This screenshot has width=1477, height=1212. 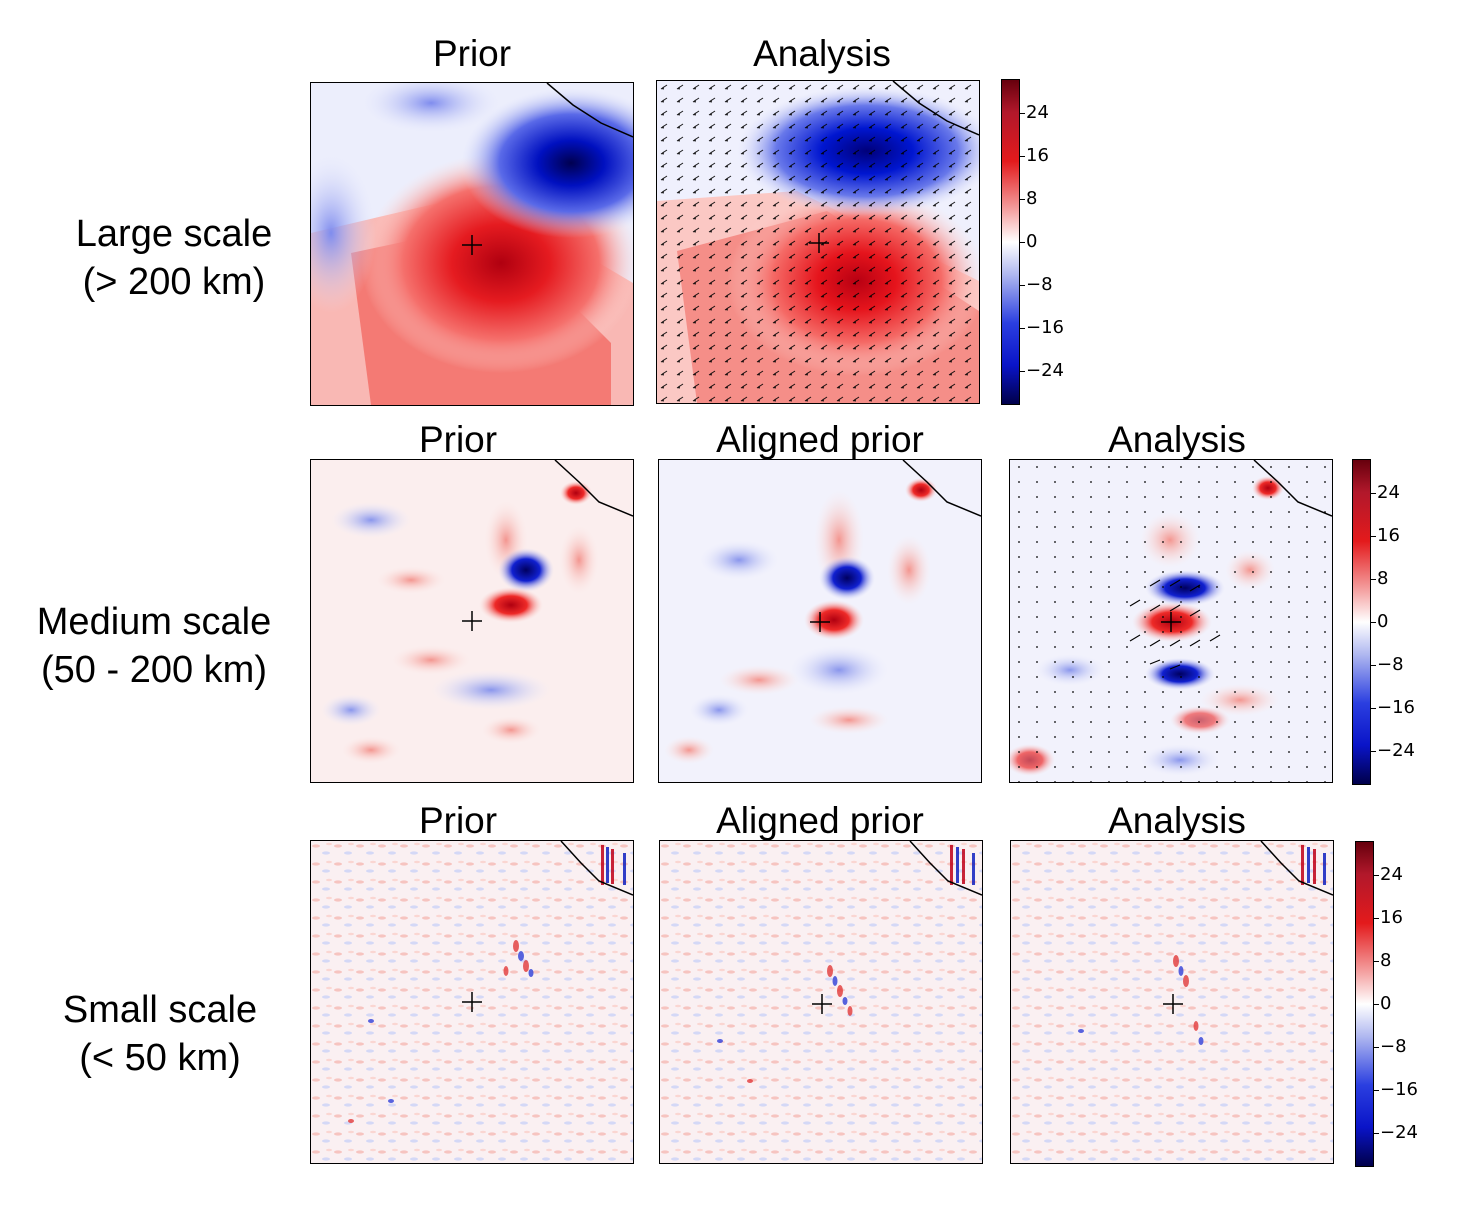 What do you see at coordinates (458, 820) in the screenshot?
I see `title-small-prior: Prior` at bounding box center [458, 820].